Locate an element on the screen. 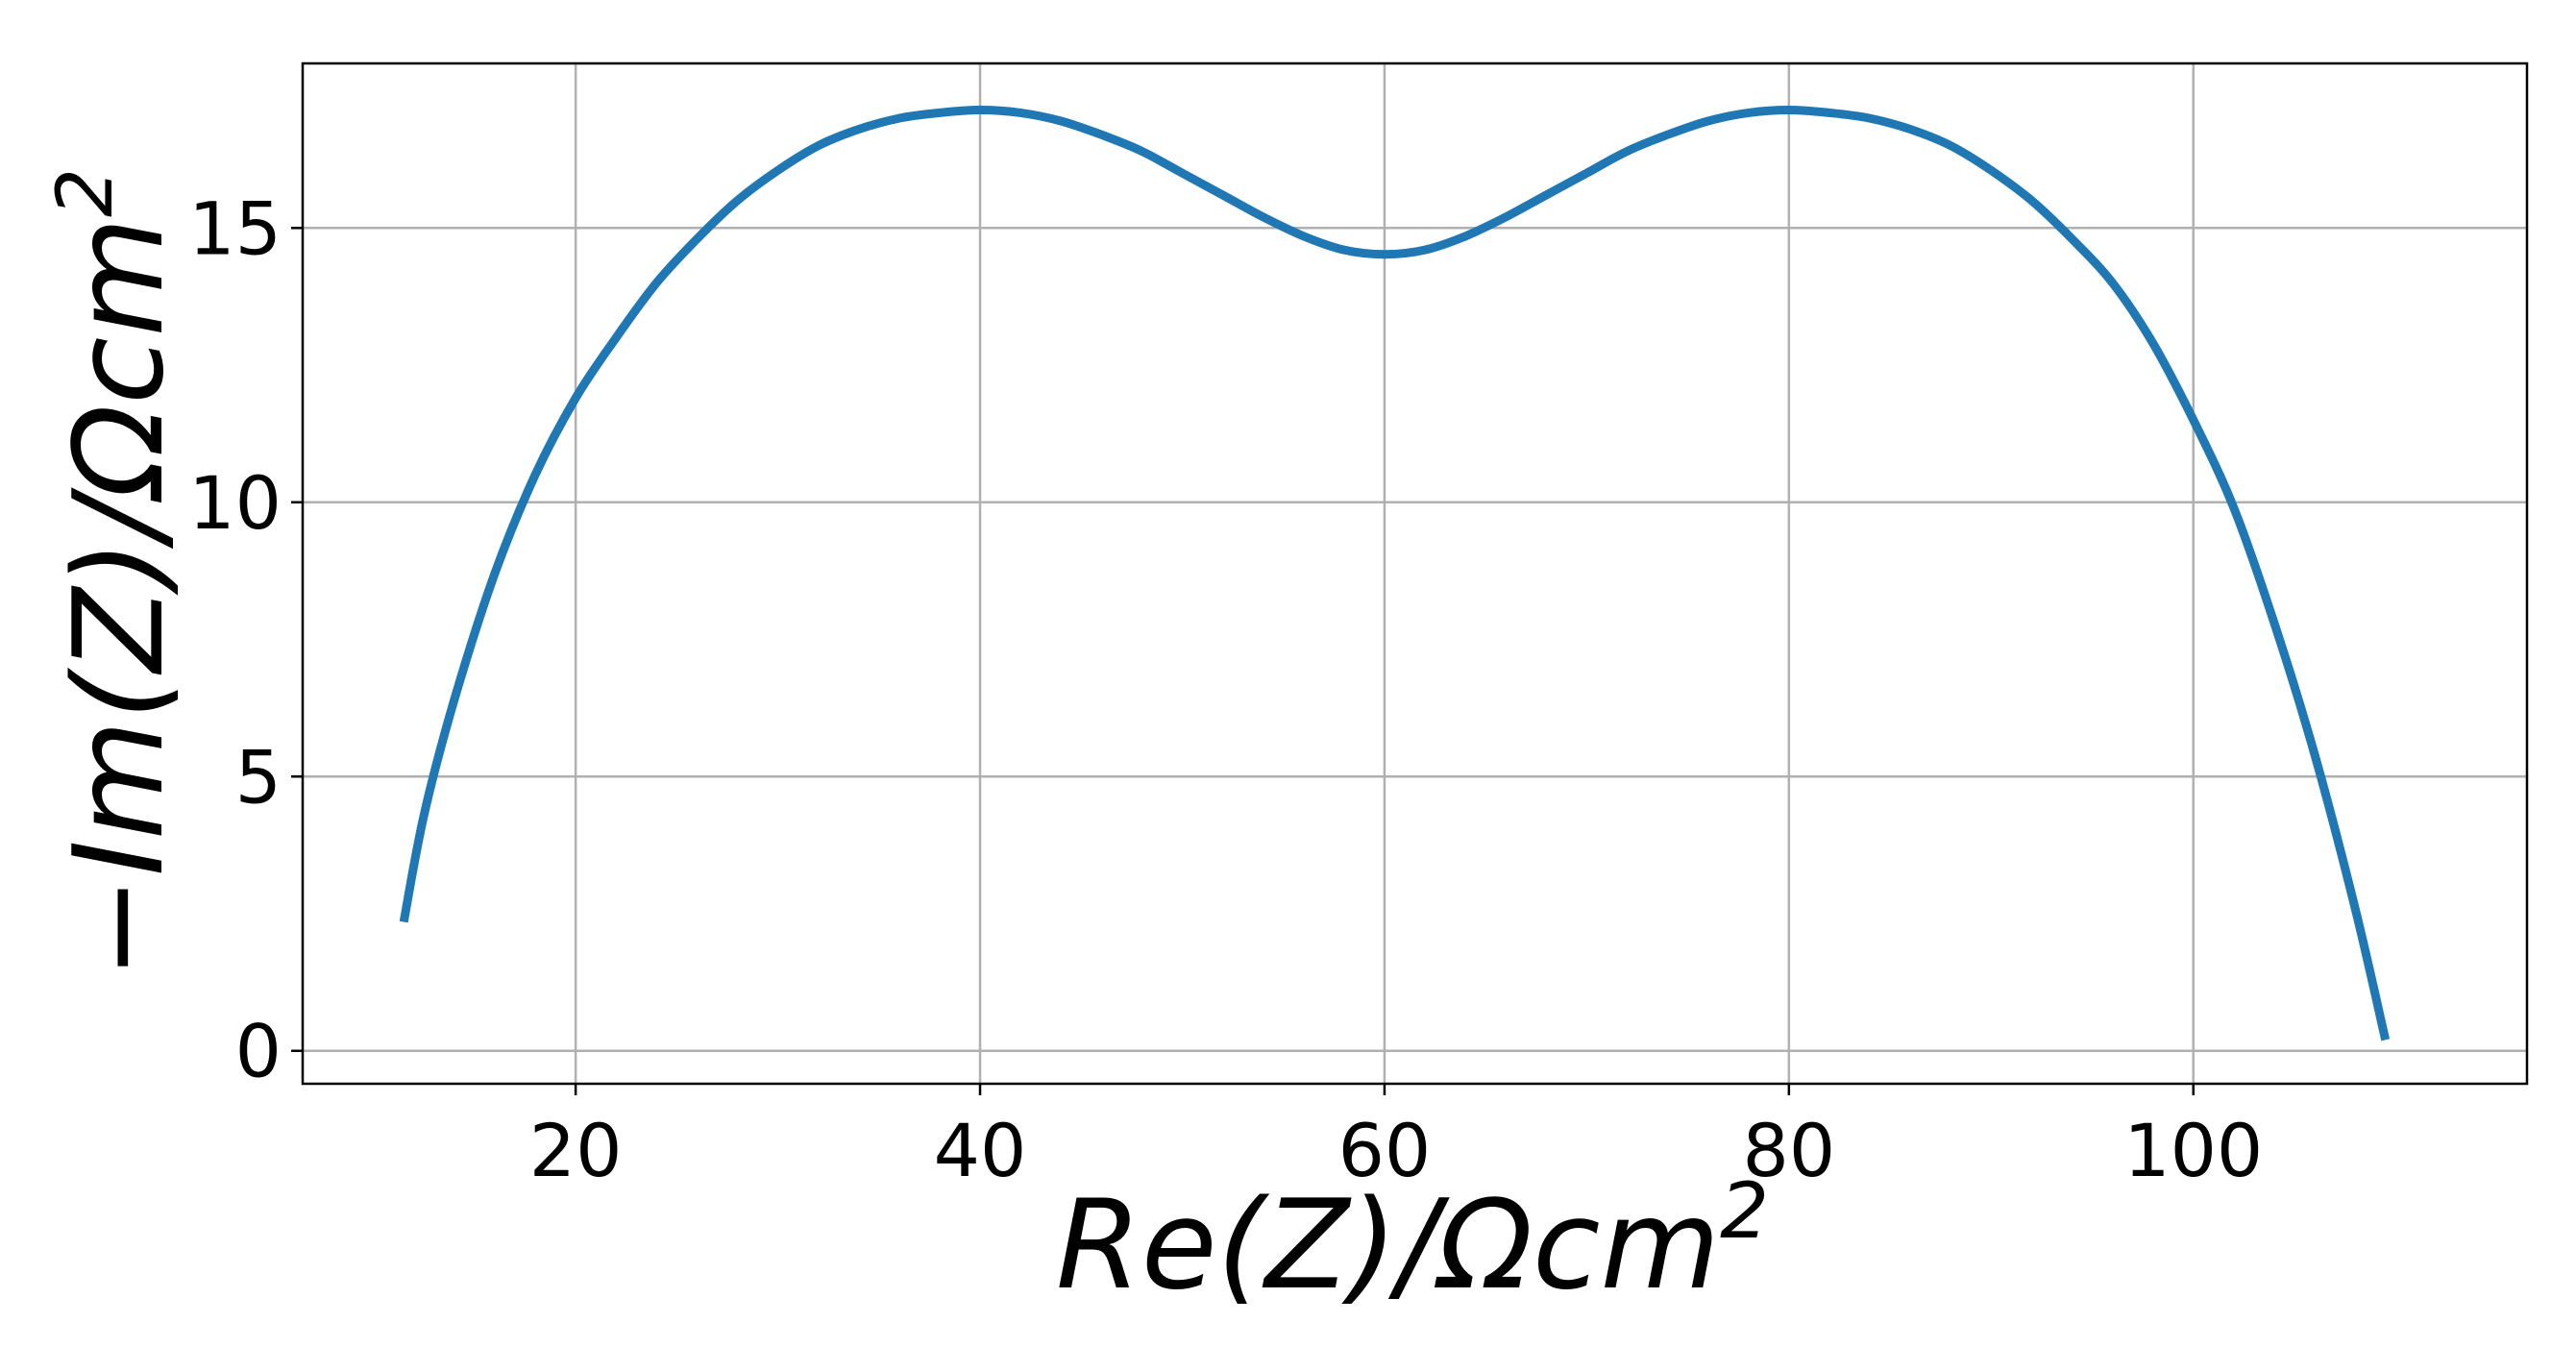 The width and height of the screenshot is (2576, 1347). y-axis-label-superscript: 2 is located at coordinates (85, 193).